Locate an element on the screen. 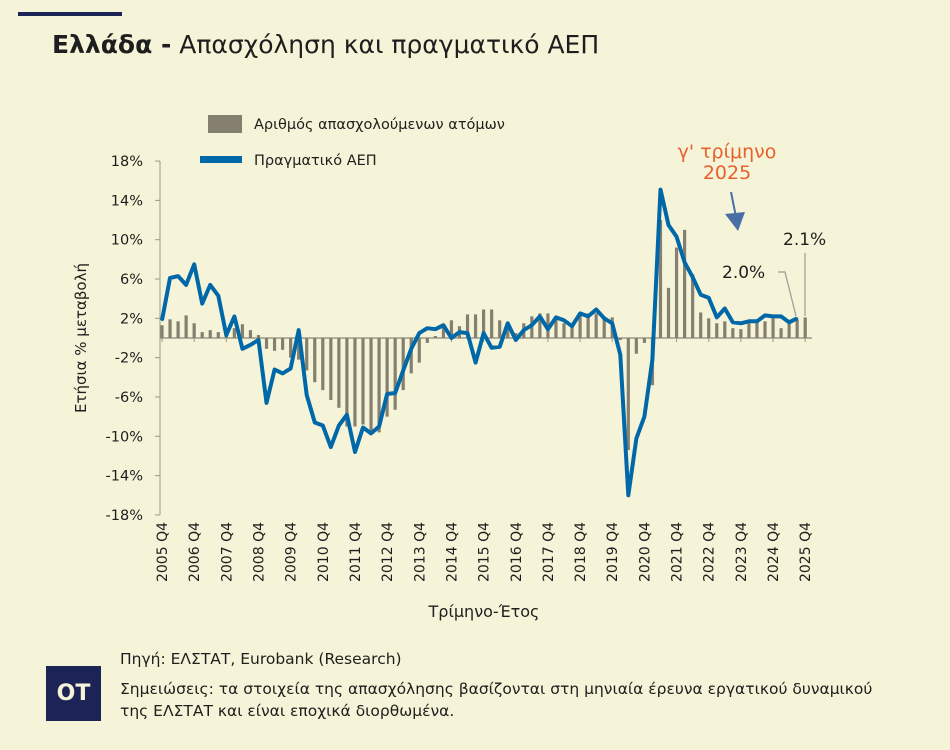  y-tick-label: 2% is located at coordinates (131, 319).